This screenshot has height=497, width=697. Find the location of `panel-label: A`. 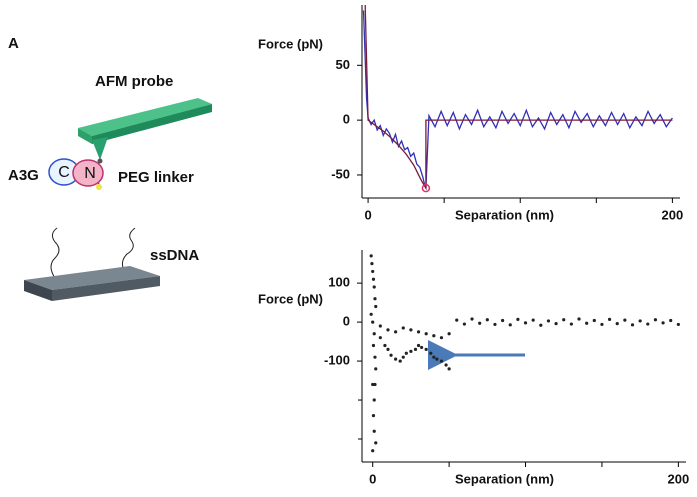

panel-label: A is located at coordinates (13, 43).